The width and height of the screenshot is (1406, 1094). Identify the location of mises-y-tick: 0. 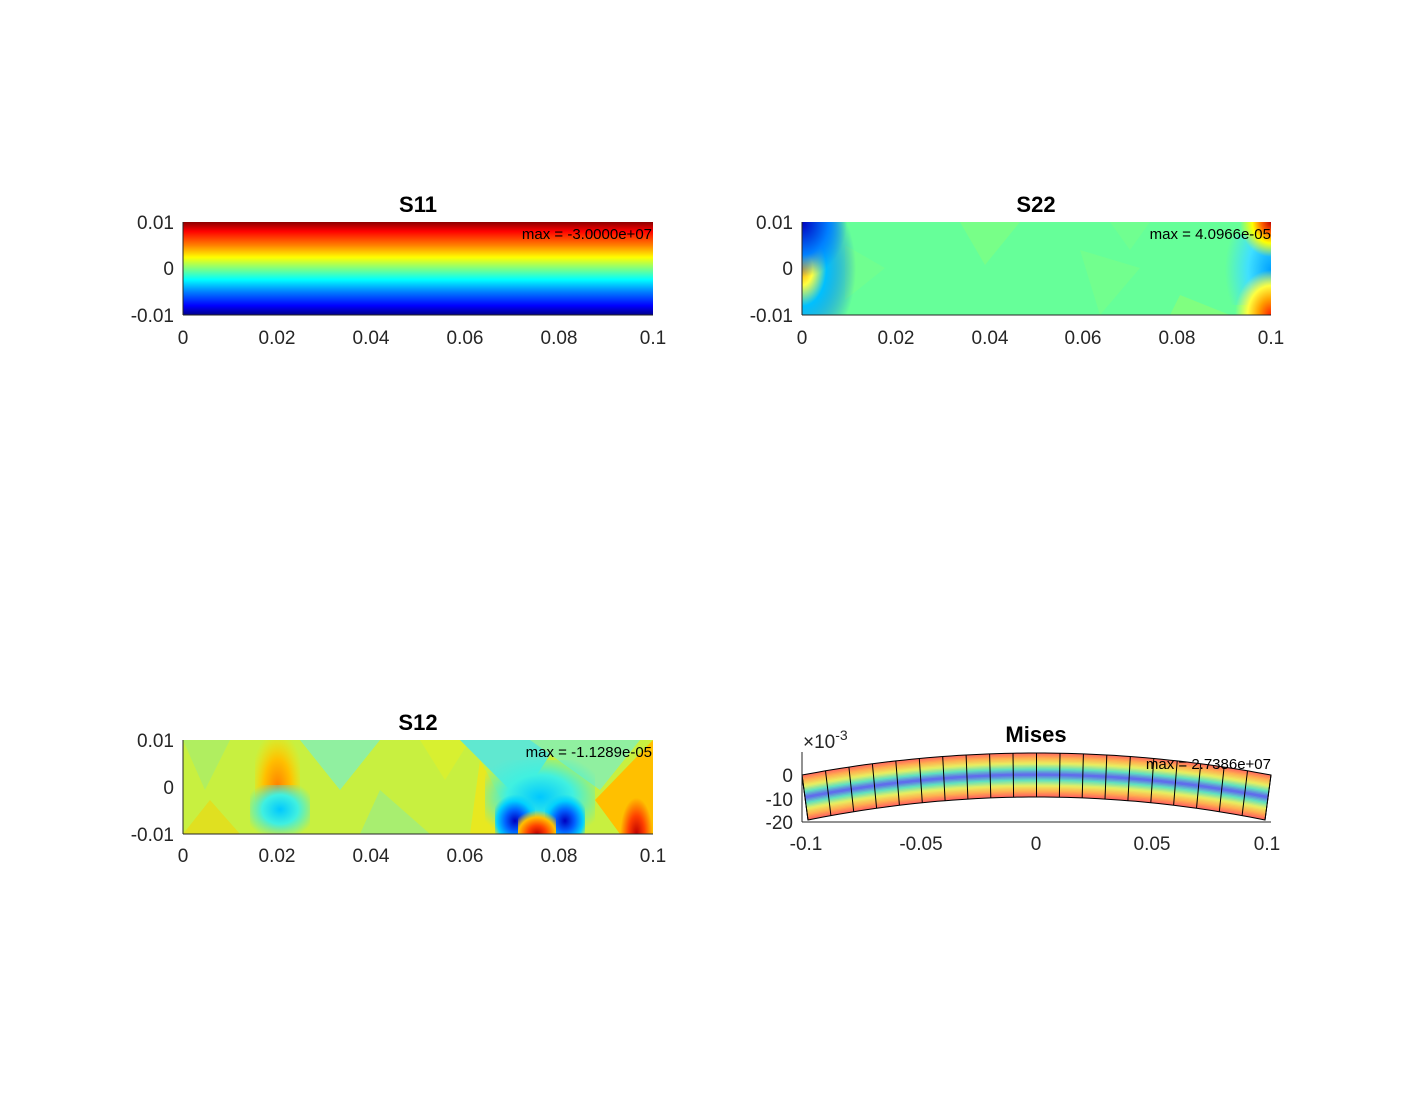
(787, 776).